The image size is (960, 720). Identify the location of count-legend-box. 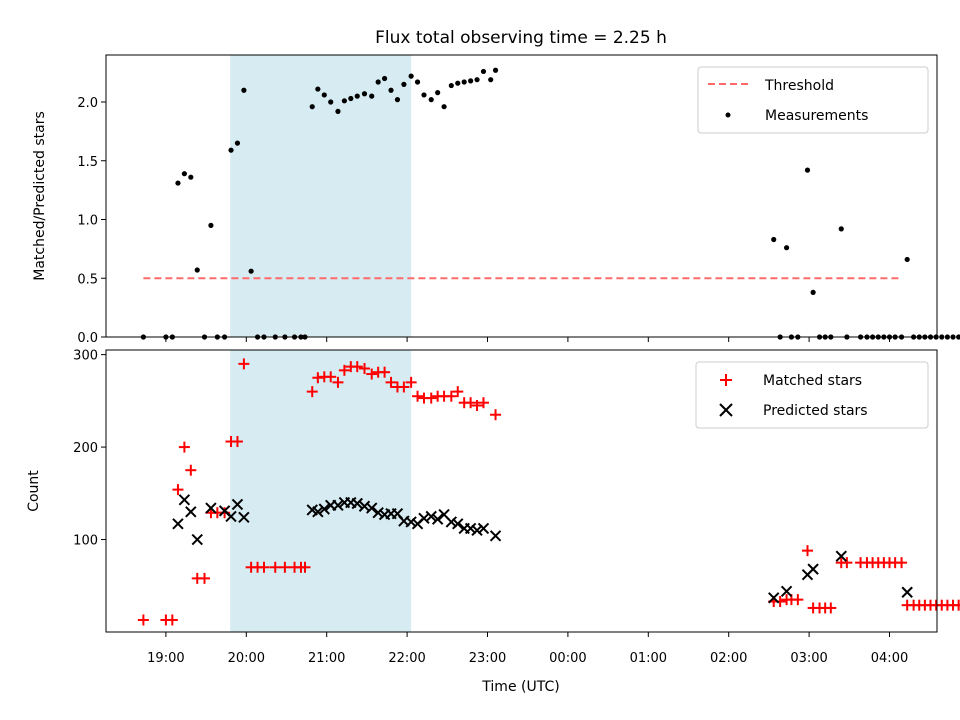
(812, 395).